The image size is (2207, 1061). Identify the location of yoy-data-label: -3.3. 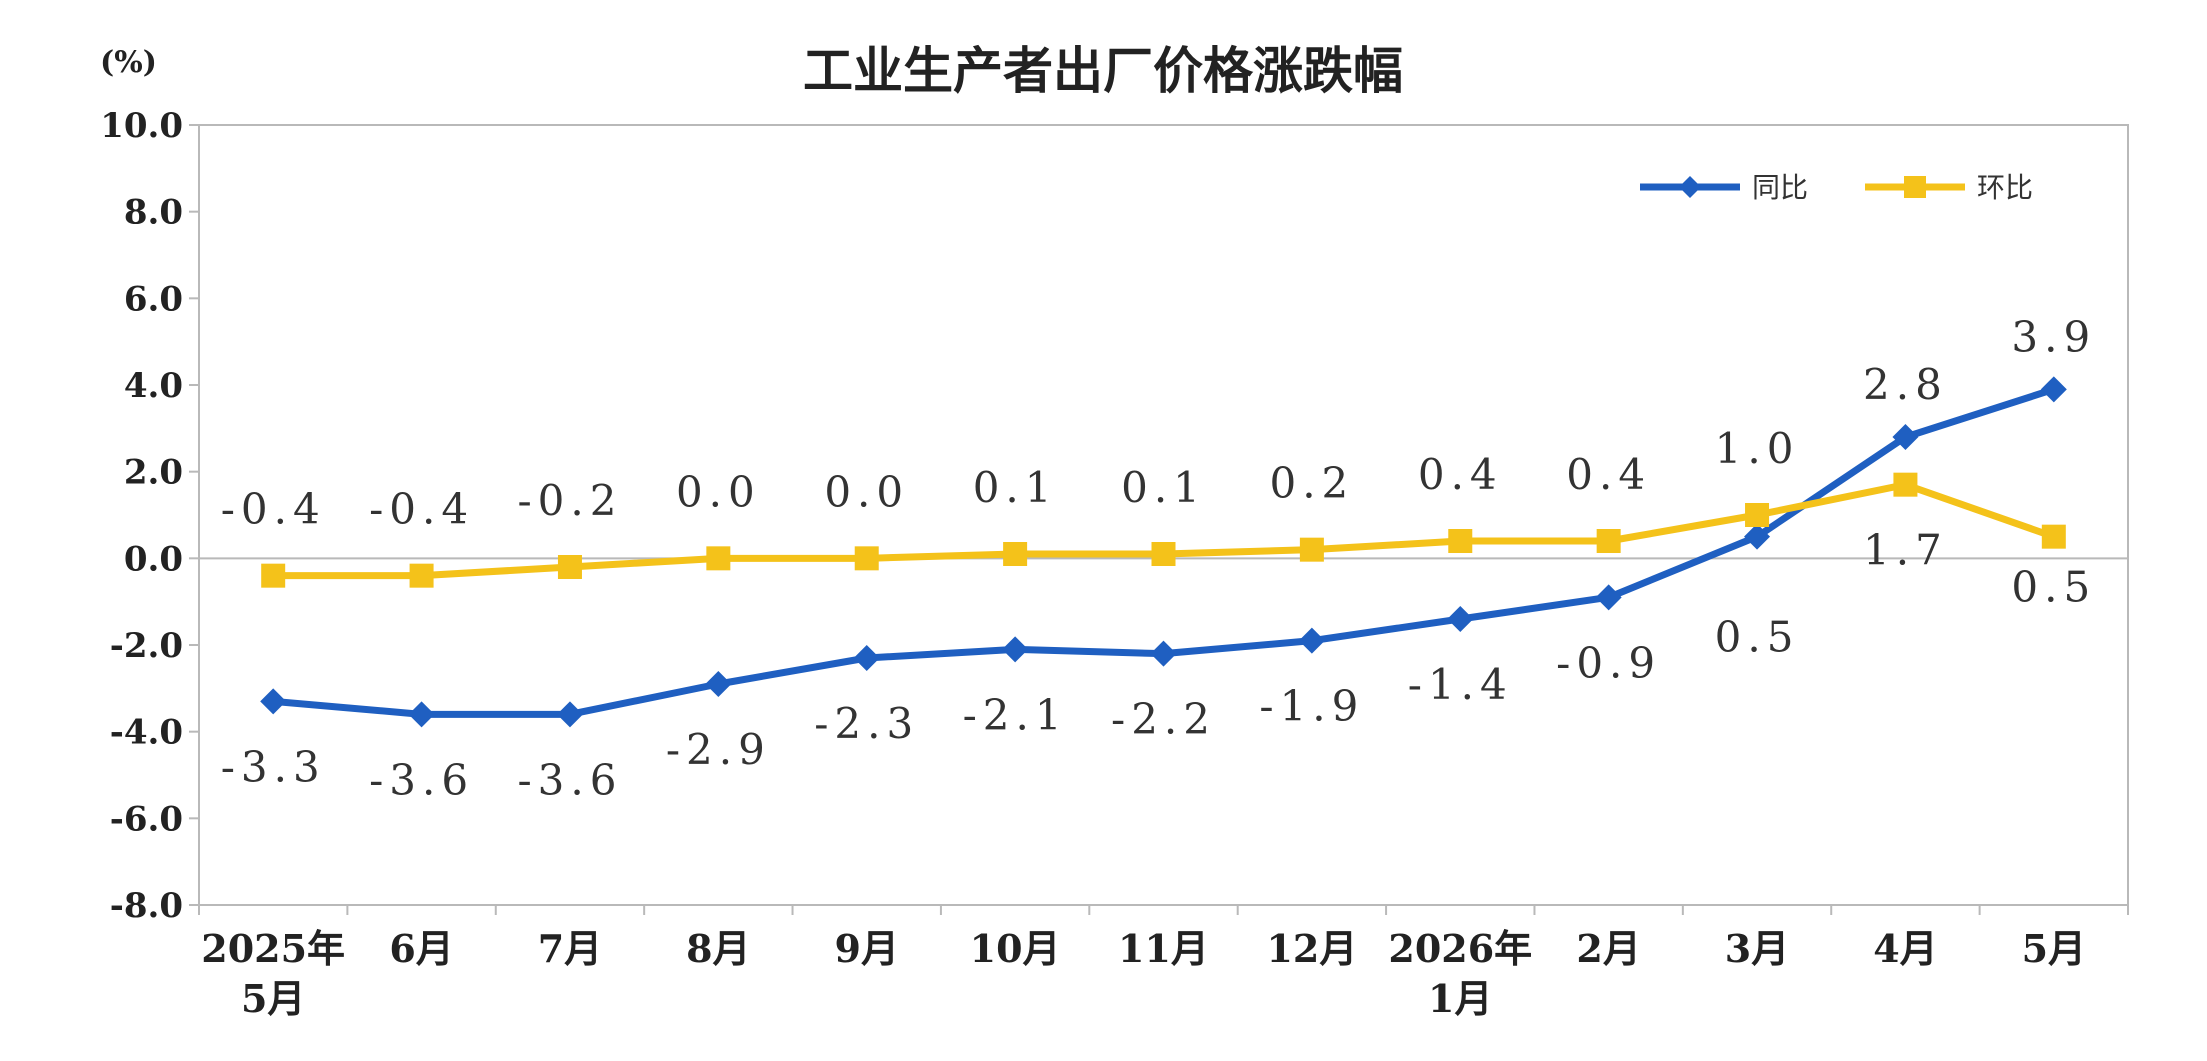
(273, 766).